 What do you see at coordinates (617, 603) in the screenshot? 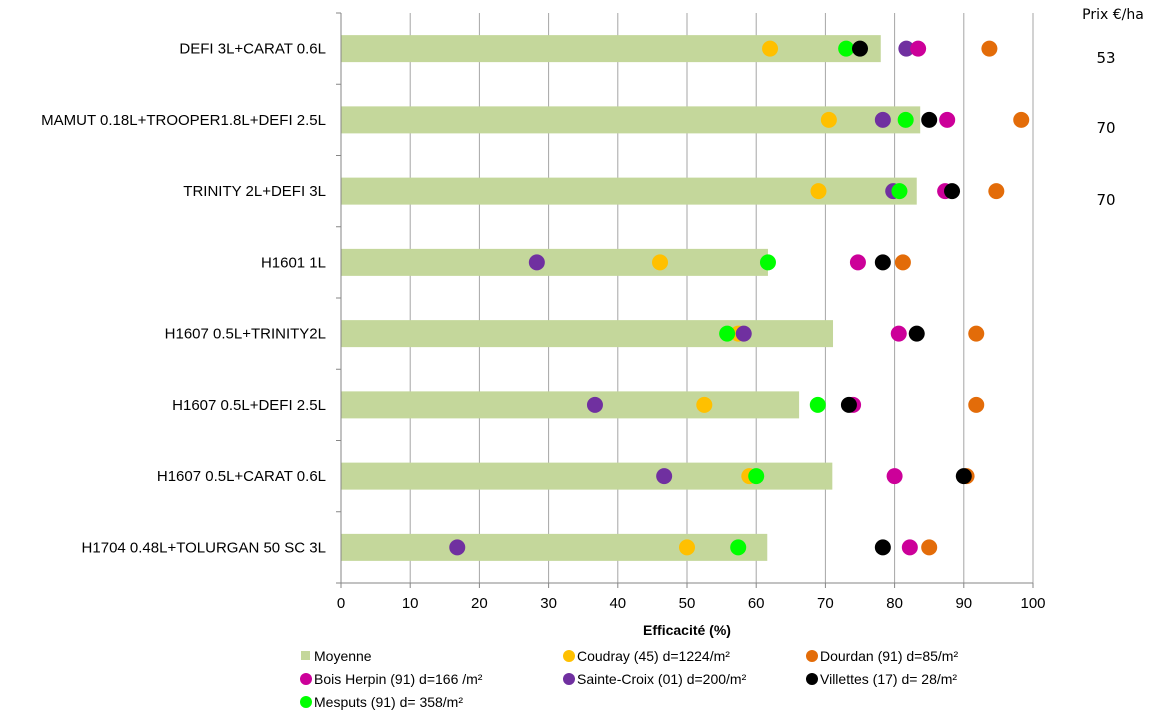
I see `x-tick-label: 40` at bounding box center [617, 603].